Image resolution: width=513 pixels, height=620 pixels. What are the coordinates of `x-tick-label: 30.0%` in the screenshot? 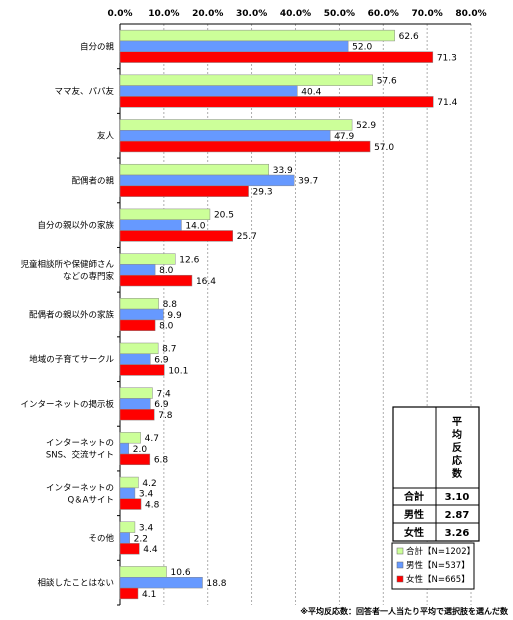 It's located at (251, 14).